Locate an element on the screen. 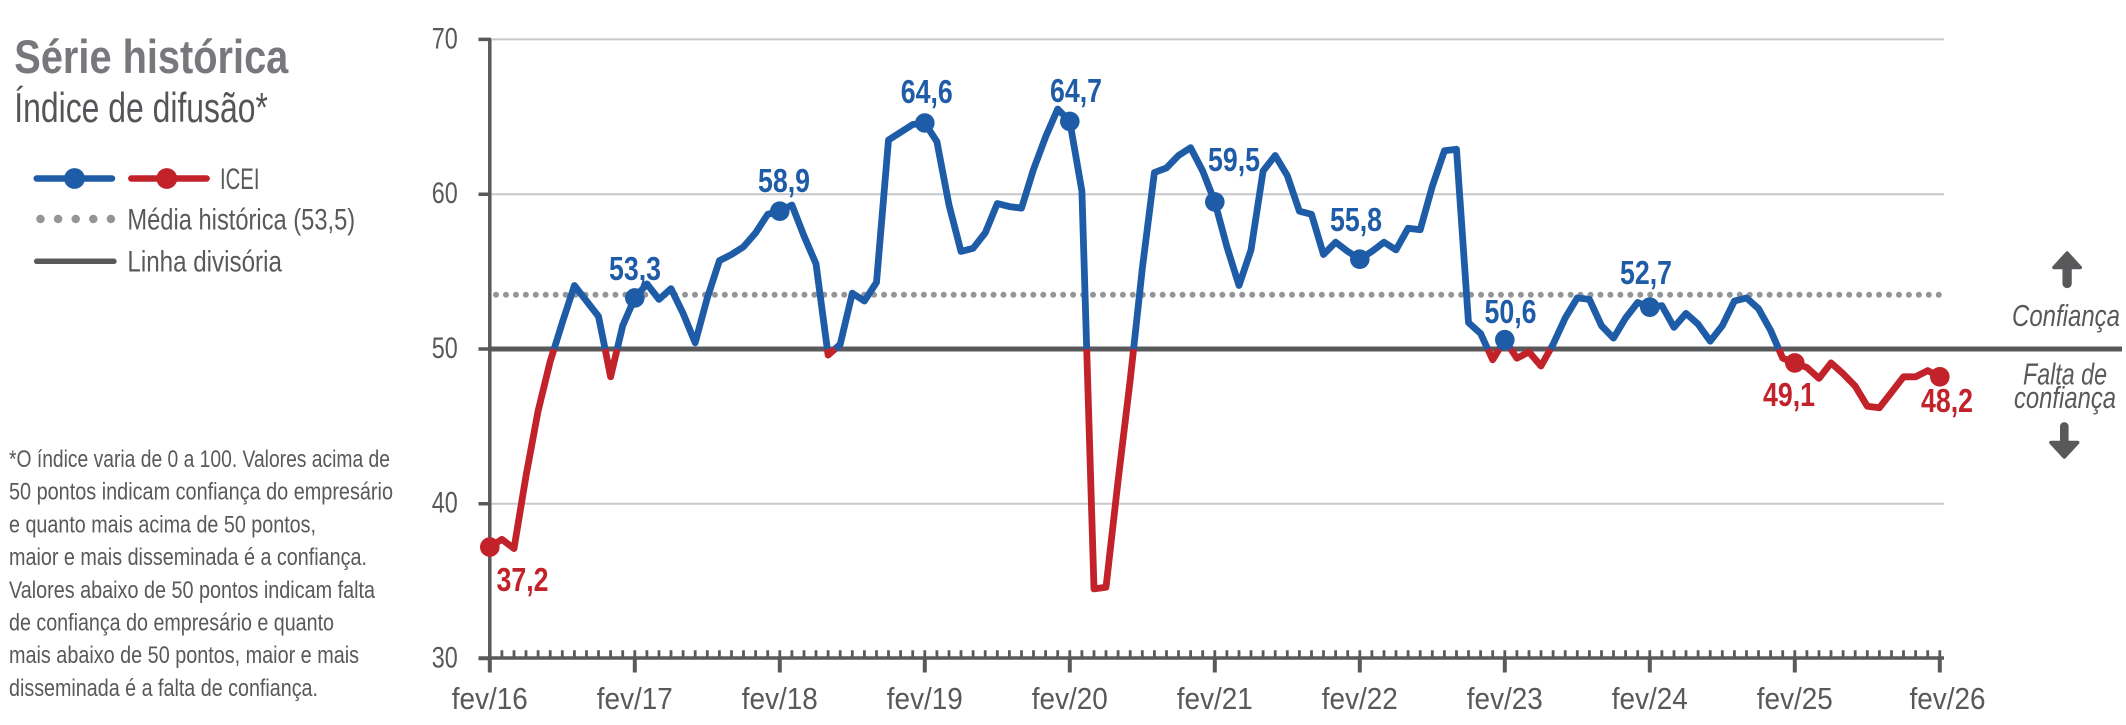  svg-text: Série histórica is located at coordinates (151, 56).